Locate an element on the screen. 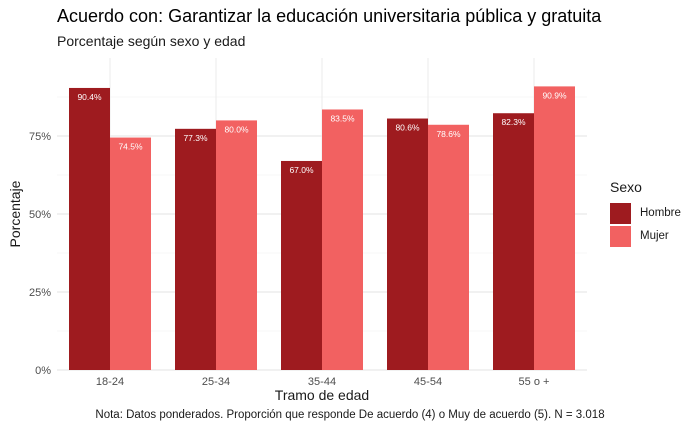  chart-subtitle: Porcentaje según sexo y edad is located at coordinates (151, 41).